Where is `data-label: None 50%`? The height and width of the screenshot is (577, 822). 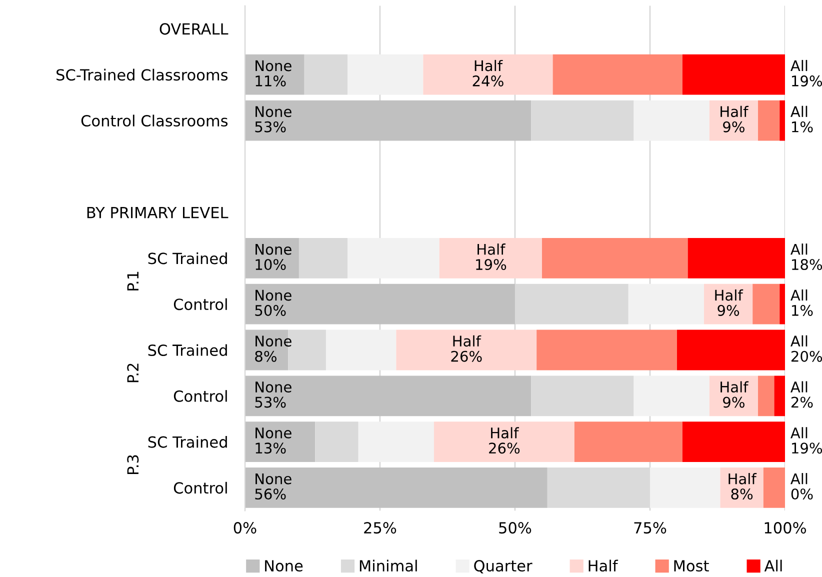
data-label: None 50% is located at coordinates (273, 303).